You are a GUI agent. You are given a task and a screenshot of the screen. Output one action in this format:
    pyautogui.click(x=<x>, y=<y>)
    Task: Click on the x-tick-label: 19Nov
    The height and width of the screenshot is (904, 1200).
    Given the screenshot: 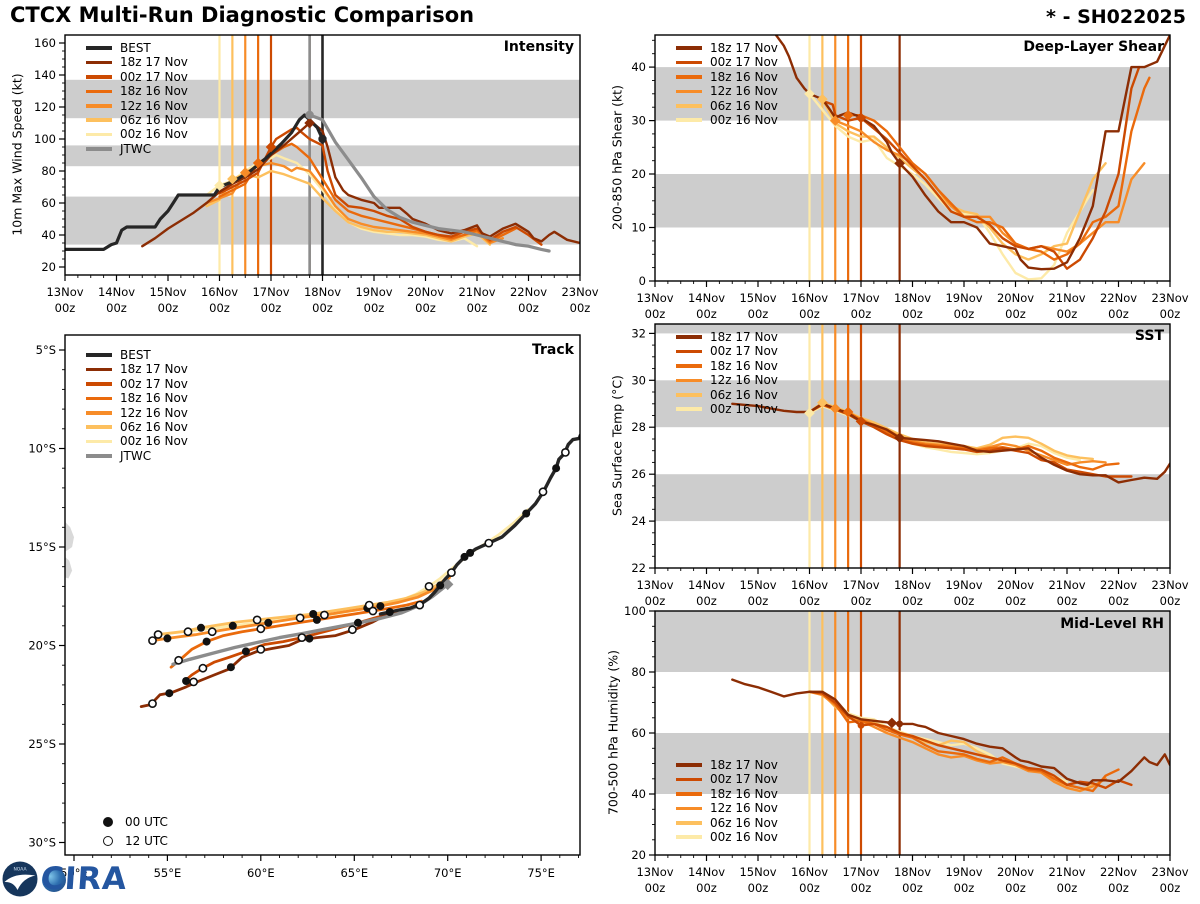 What is the action you would take?
    pyautogui.click(x=963, y=585)
    